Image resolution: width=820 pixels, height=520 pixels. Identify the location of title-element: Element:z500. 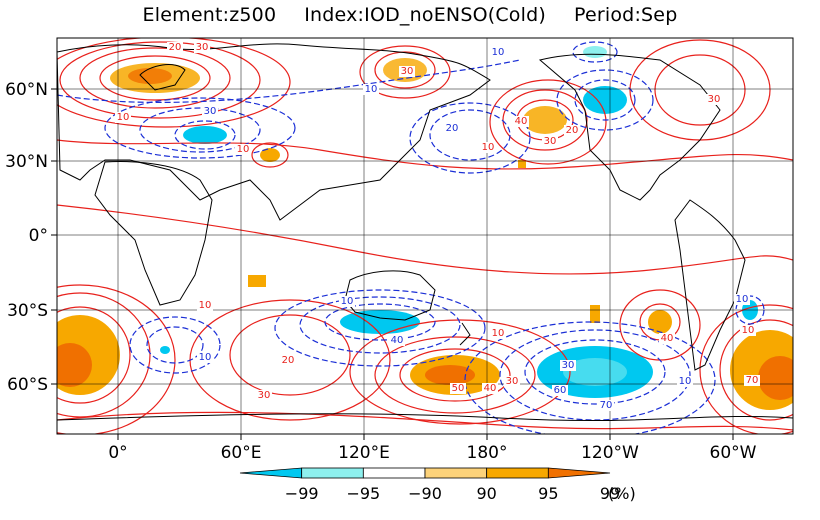
(209, 15).